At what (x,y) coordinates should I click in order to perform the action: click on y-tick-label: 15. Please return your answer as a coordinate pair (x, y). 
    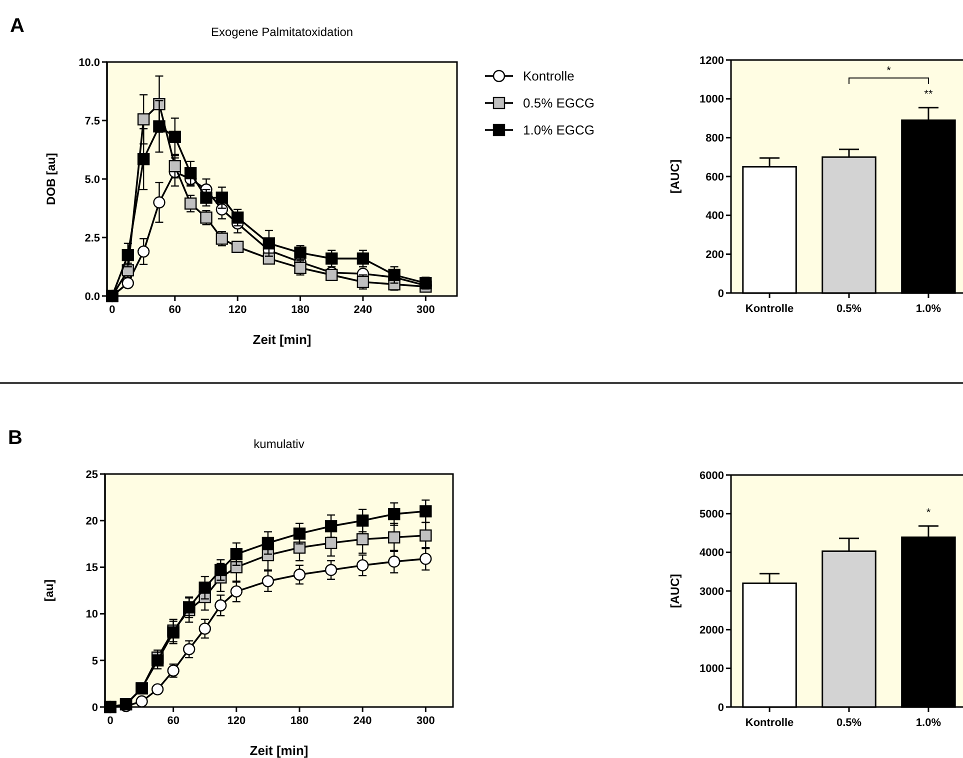
    Looking at the image, I should click on (92, 568).